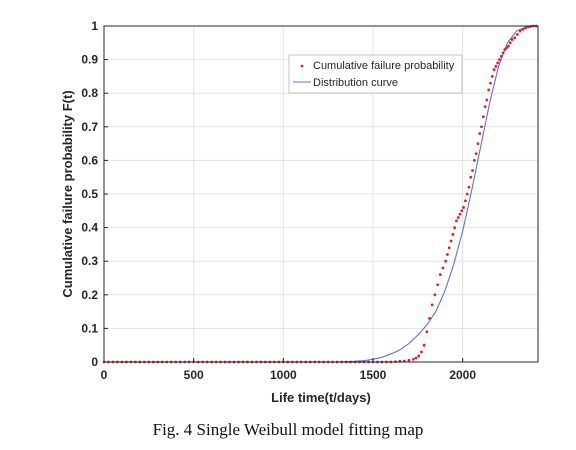  Describe the element at coordinates (94, 362) in the screenshot. I see `y-tick-label: 0` at that location.